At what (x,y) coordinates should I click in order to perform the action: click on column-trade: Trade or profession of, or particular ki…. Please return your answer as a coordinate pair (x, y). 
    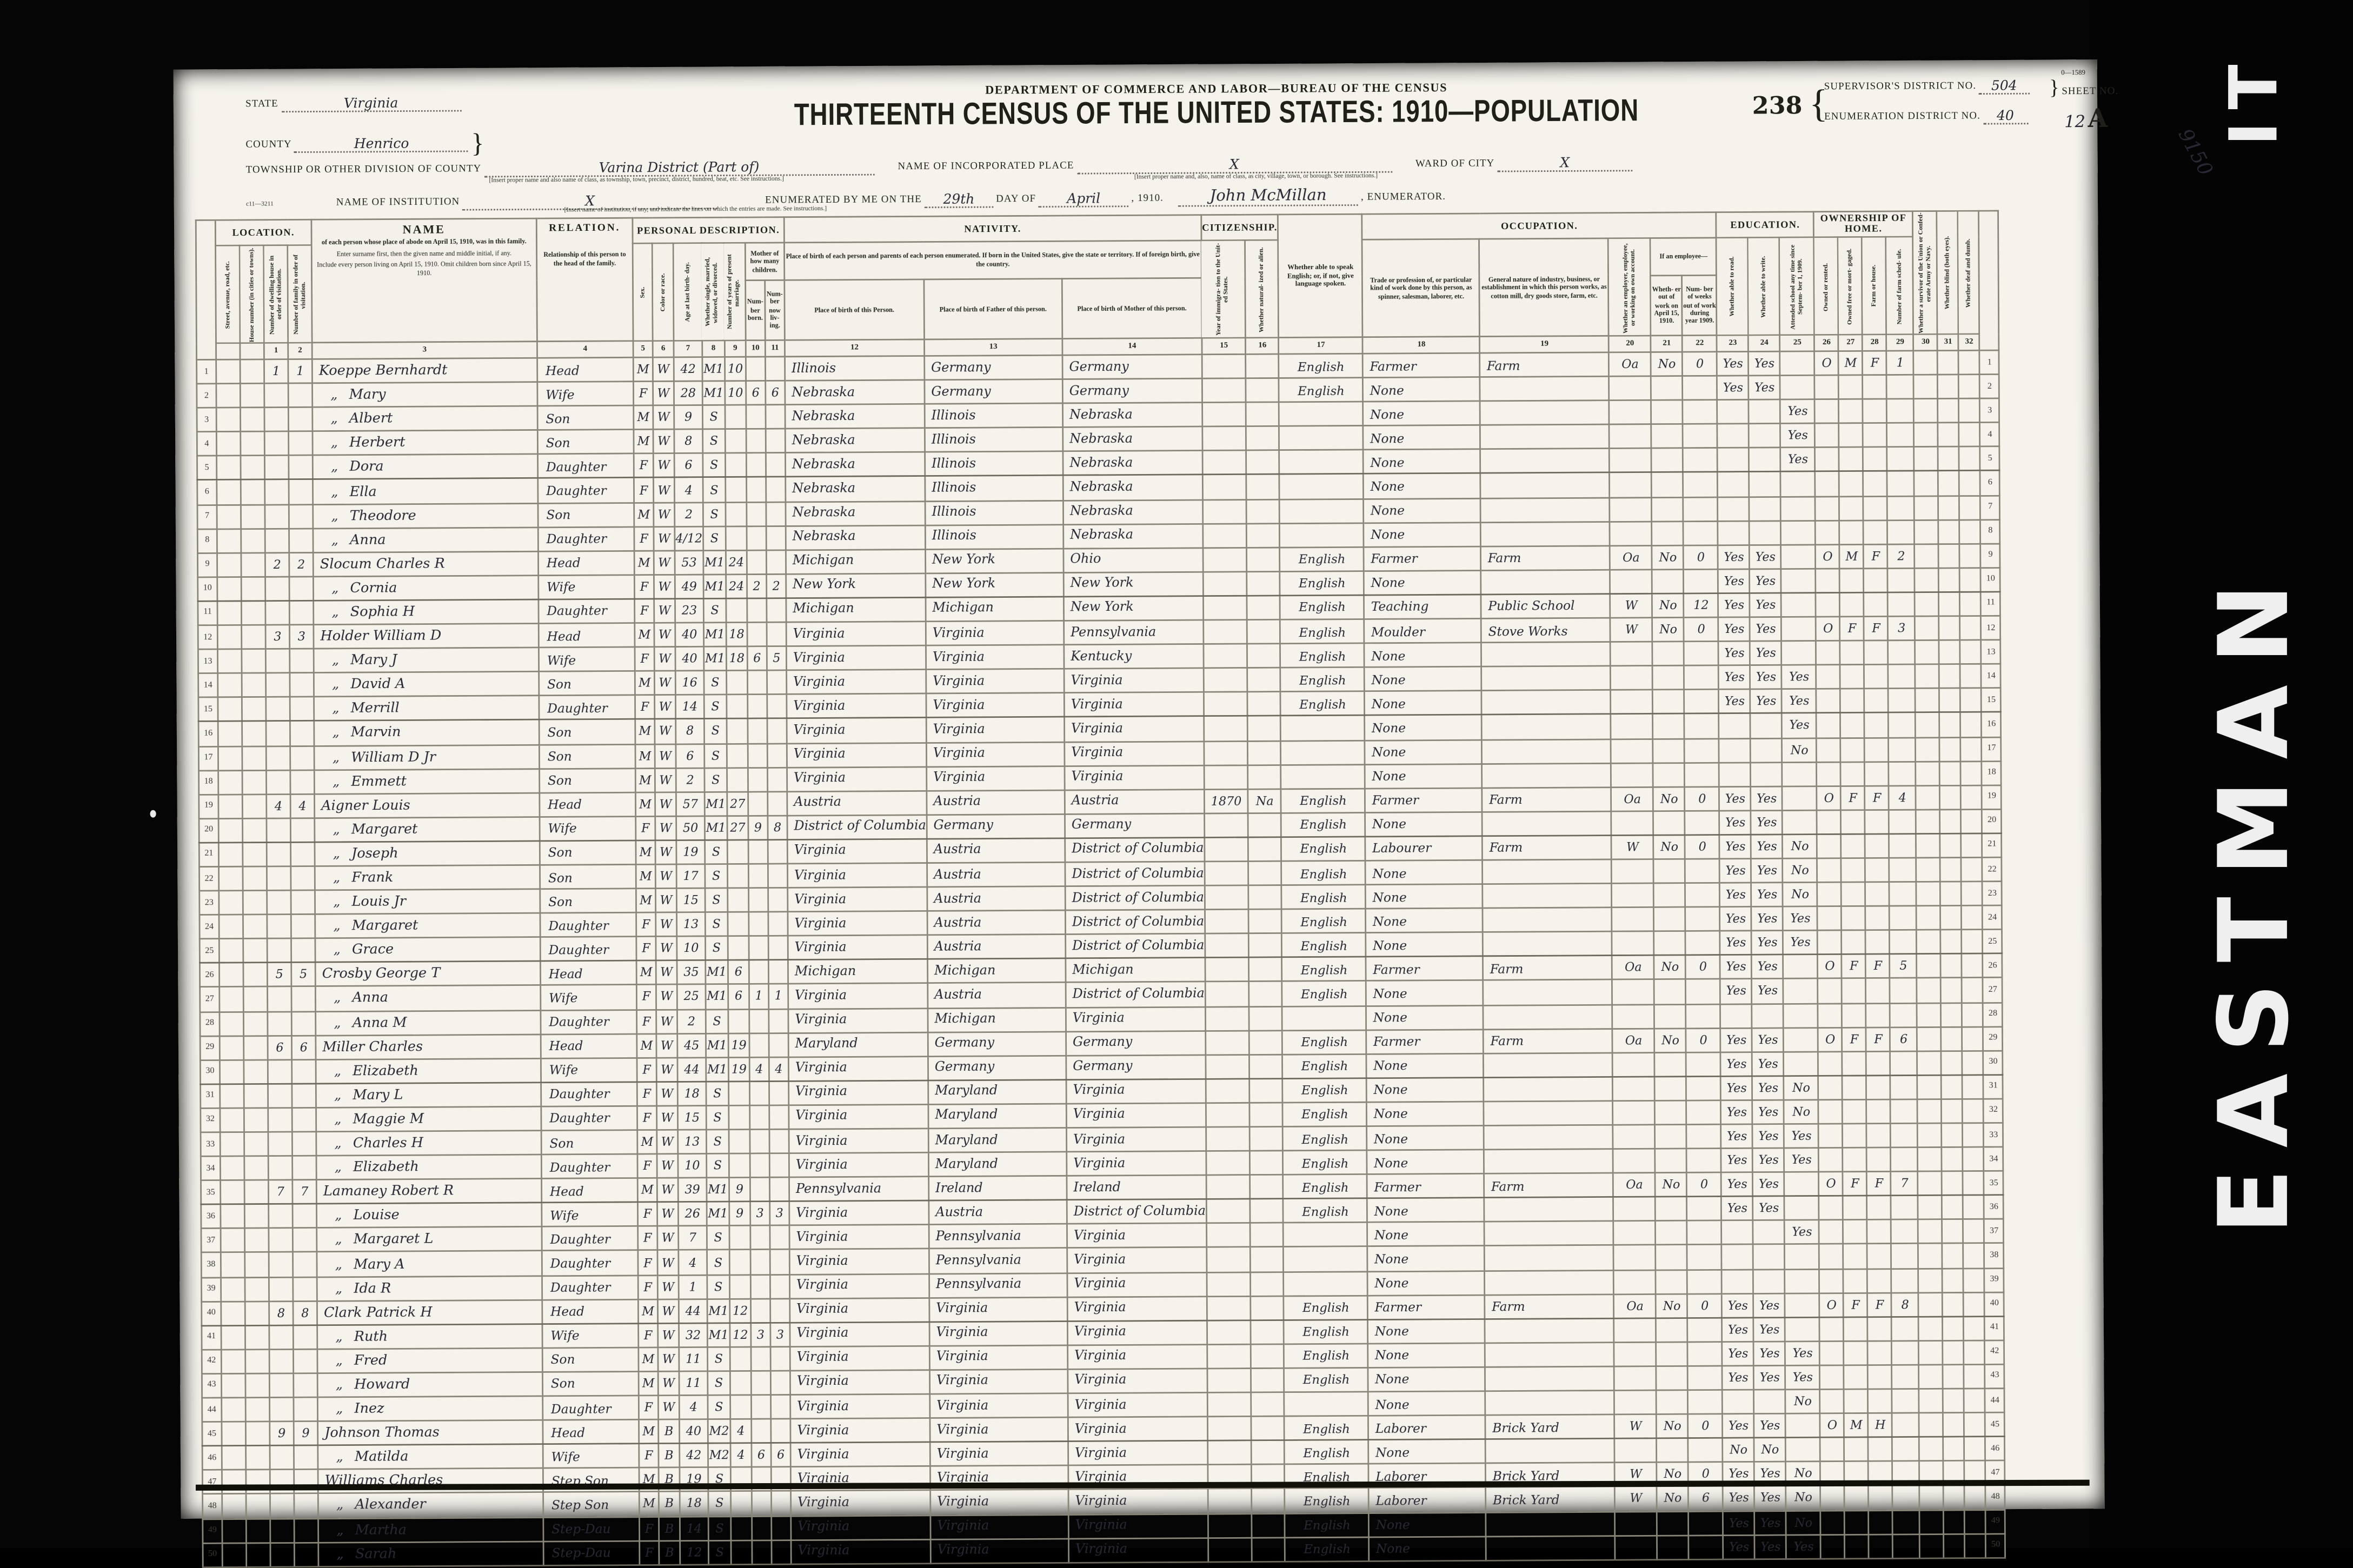
    Looking at the image, I should click on (1421, 288).